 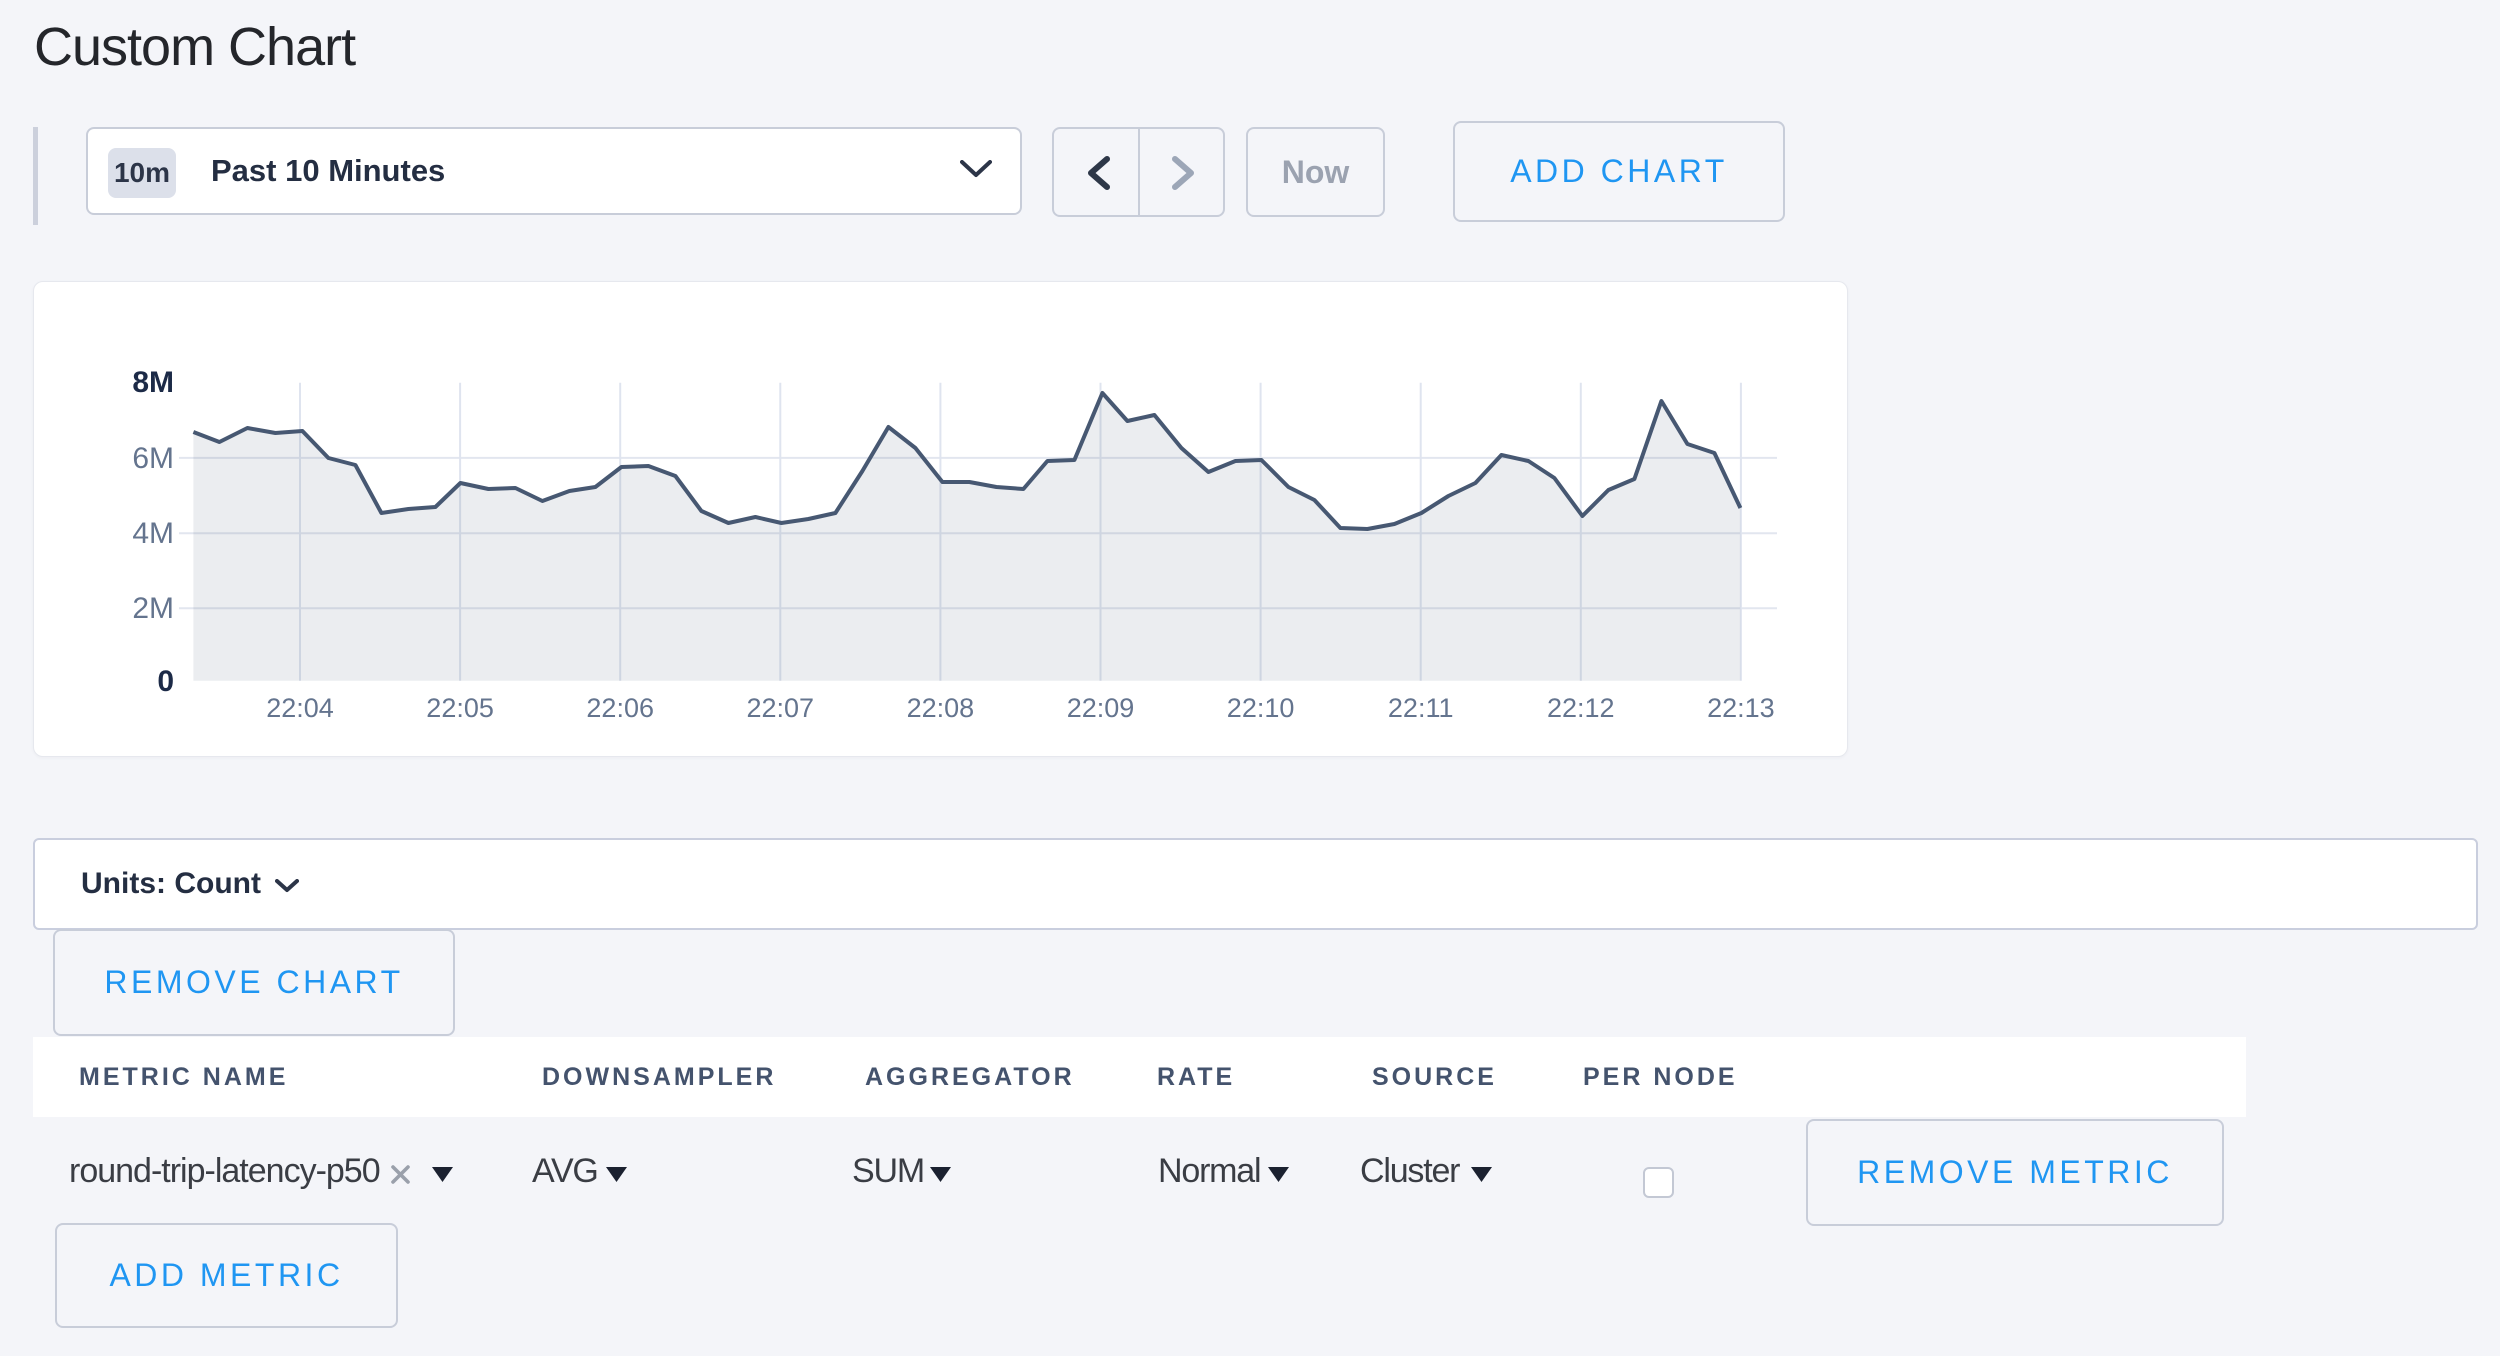 I want to click on svg-text: 22:08, so click(x=941, y=708).